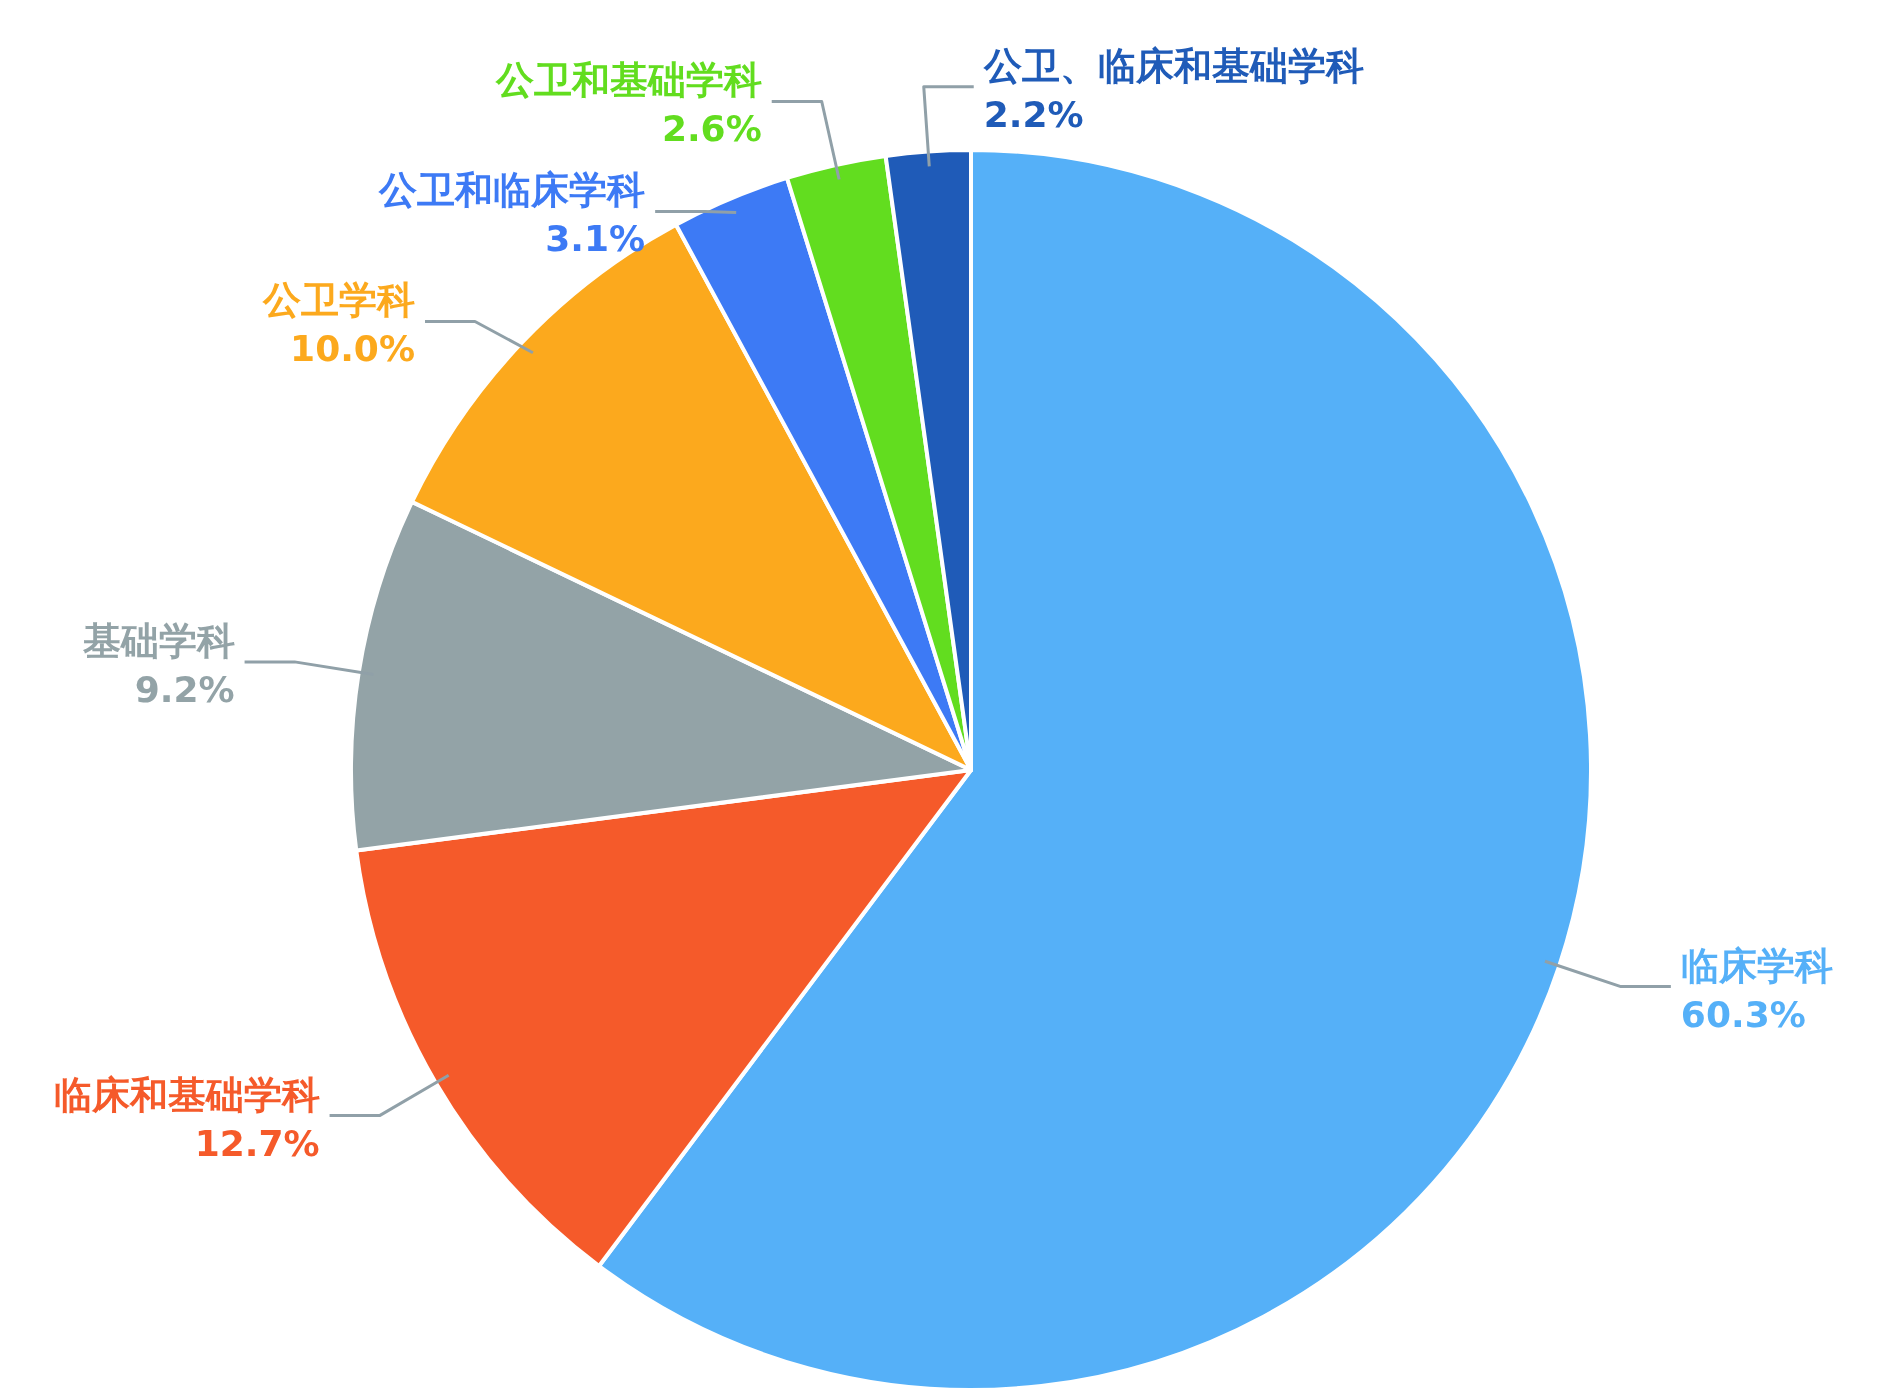  Describe the element at coordinates (158, 640) in the screenshot. I see `slice-label: 基础学科` at that location.